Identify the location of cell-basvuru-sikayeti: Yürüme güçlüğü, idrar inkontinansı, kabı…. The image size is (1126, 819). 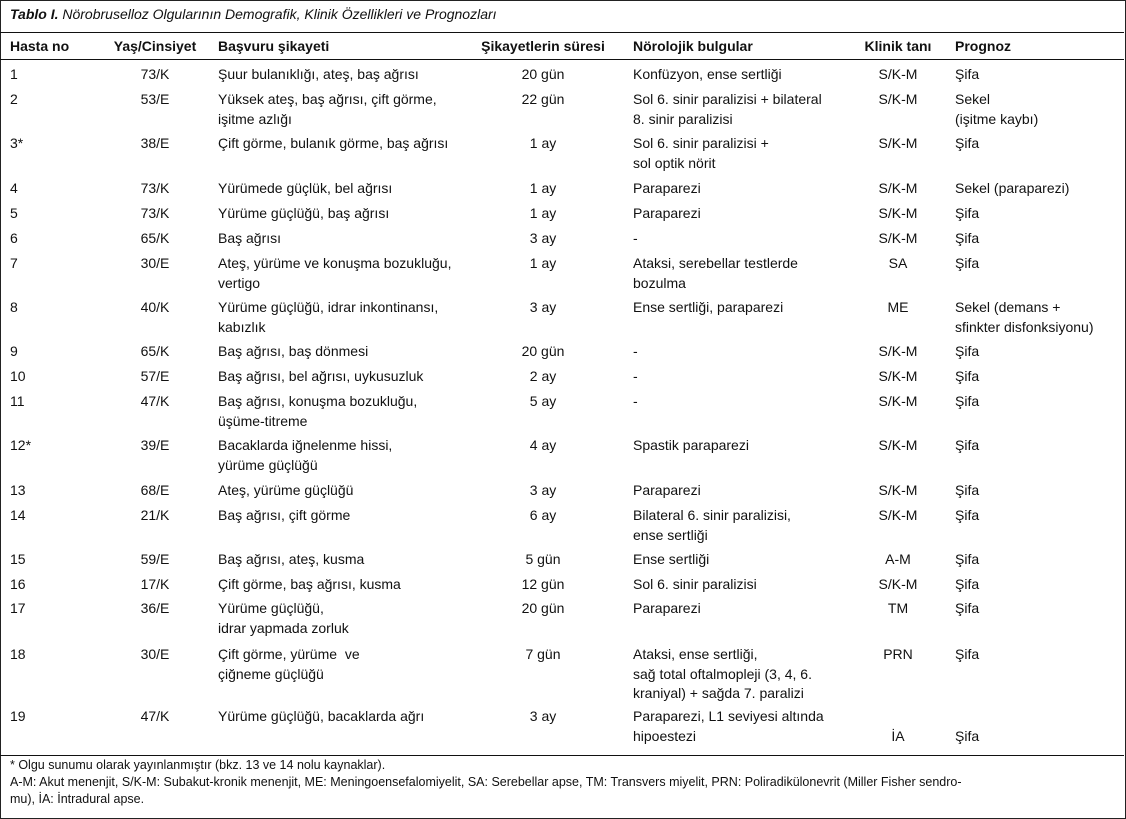
(328, 317).